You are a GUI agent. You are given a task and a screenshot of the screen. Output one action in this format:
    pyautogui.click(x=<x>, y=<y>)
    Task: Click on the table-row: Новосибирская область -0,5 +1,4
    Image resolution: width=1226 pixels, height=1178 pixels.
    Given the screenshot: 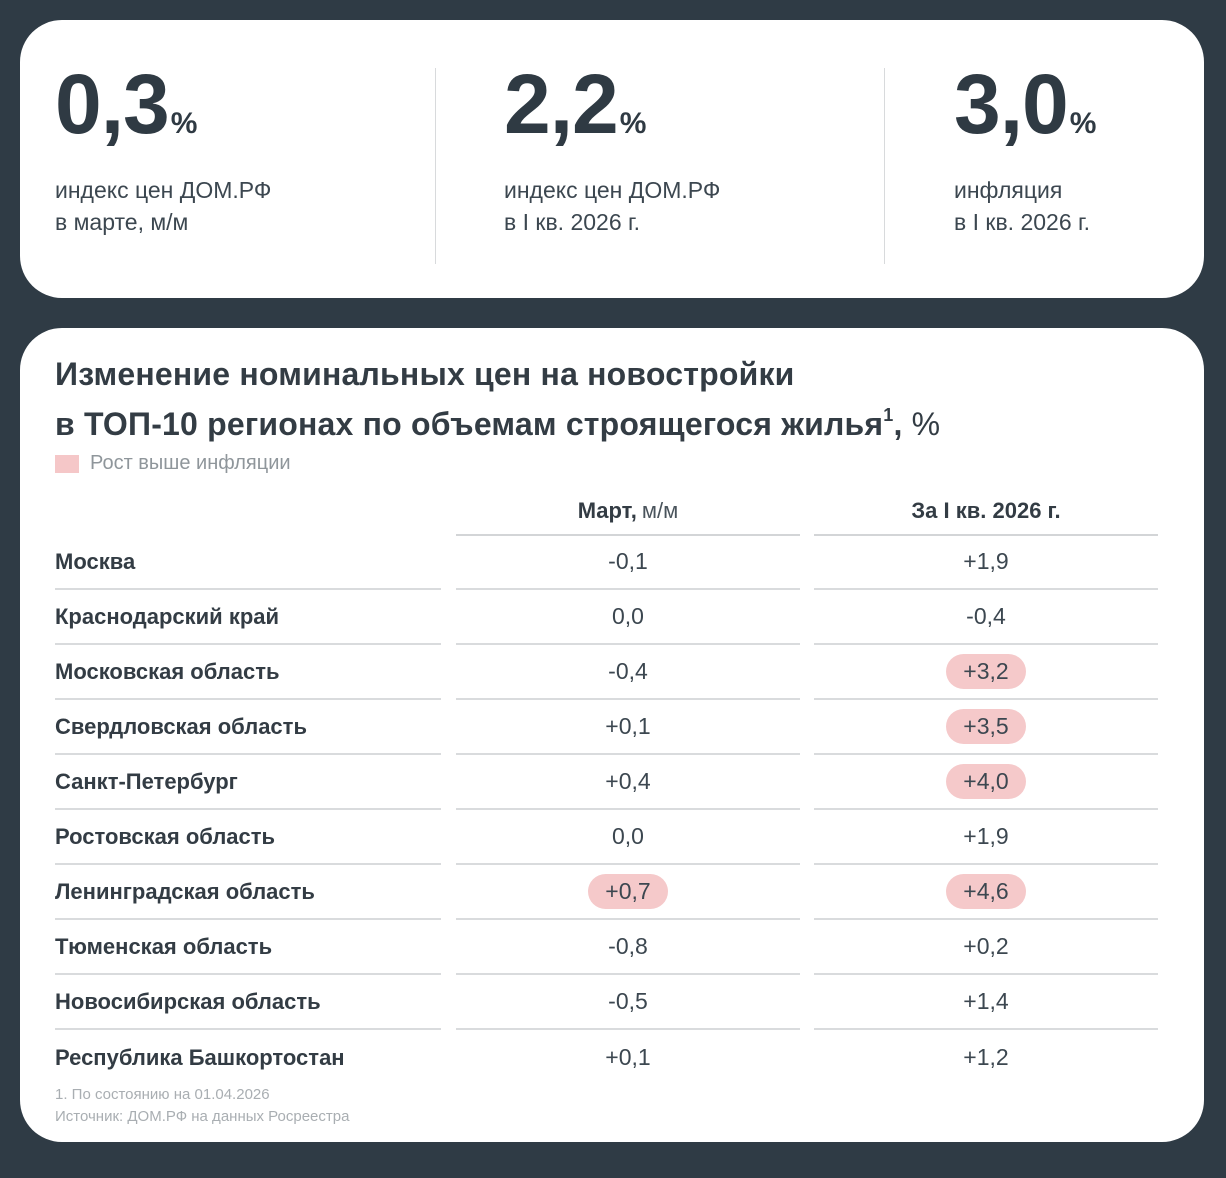 What is the action you would take?
    pyautogui.click(x=612, y=1002)
    